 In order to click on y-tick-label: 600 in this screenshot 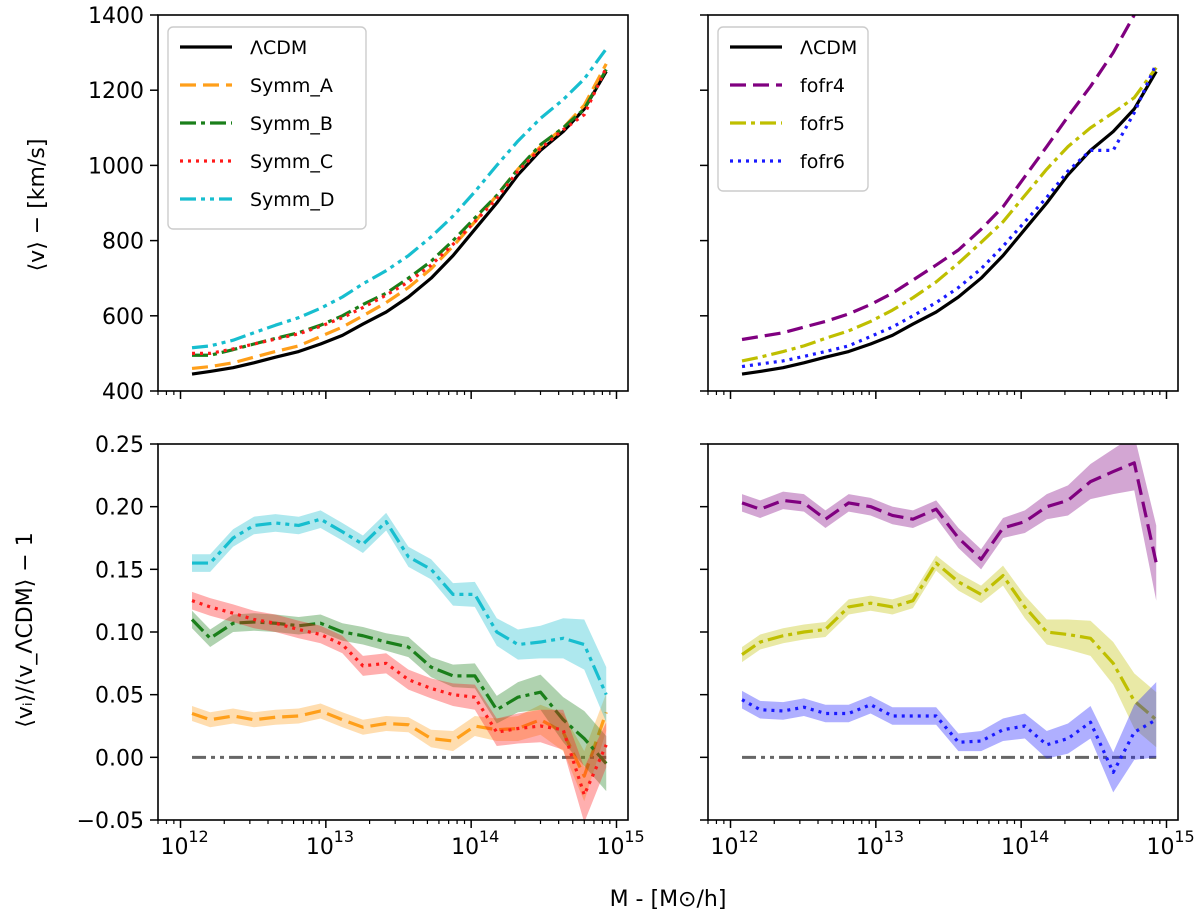, I will do `click(123, 317)`.